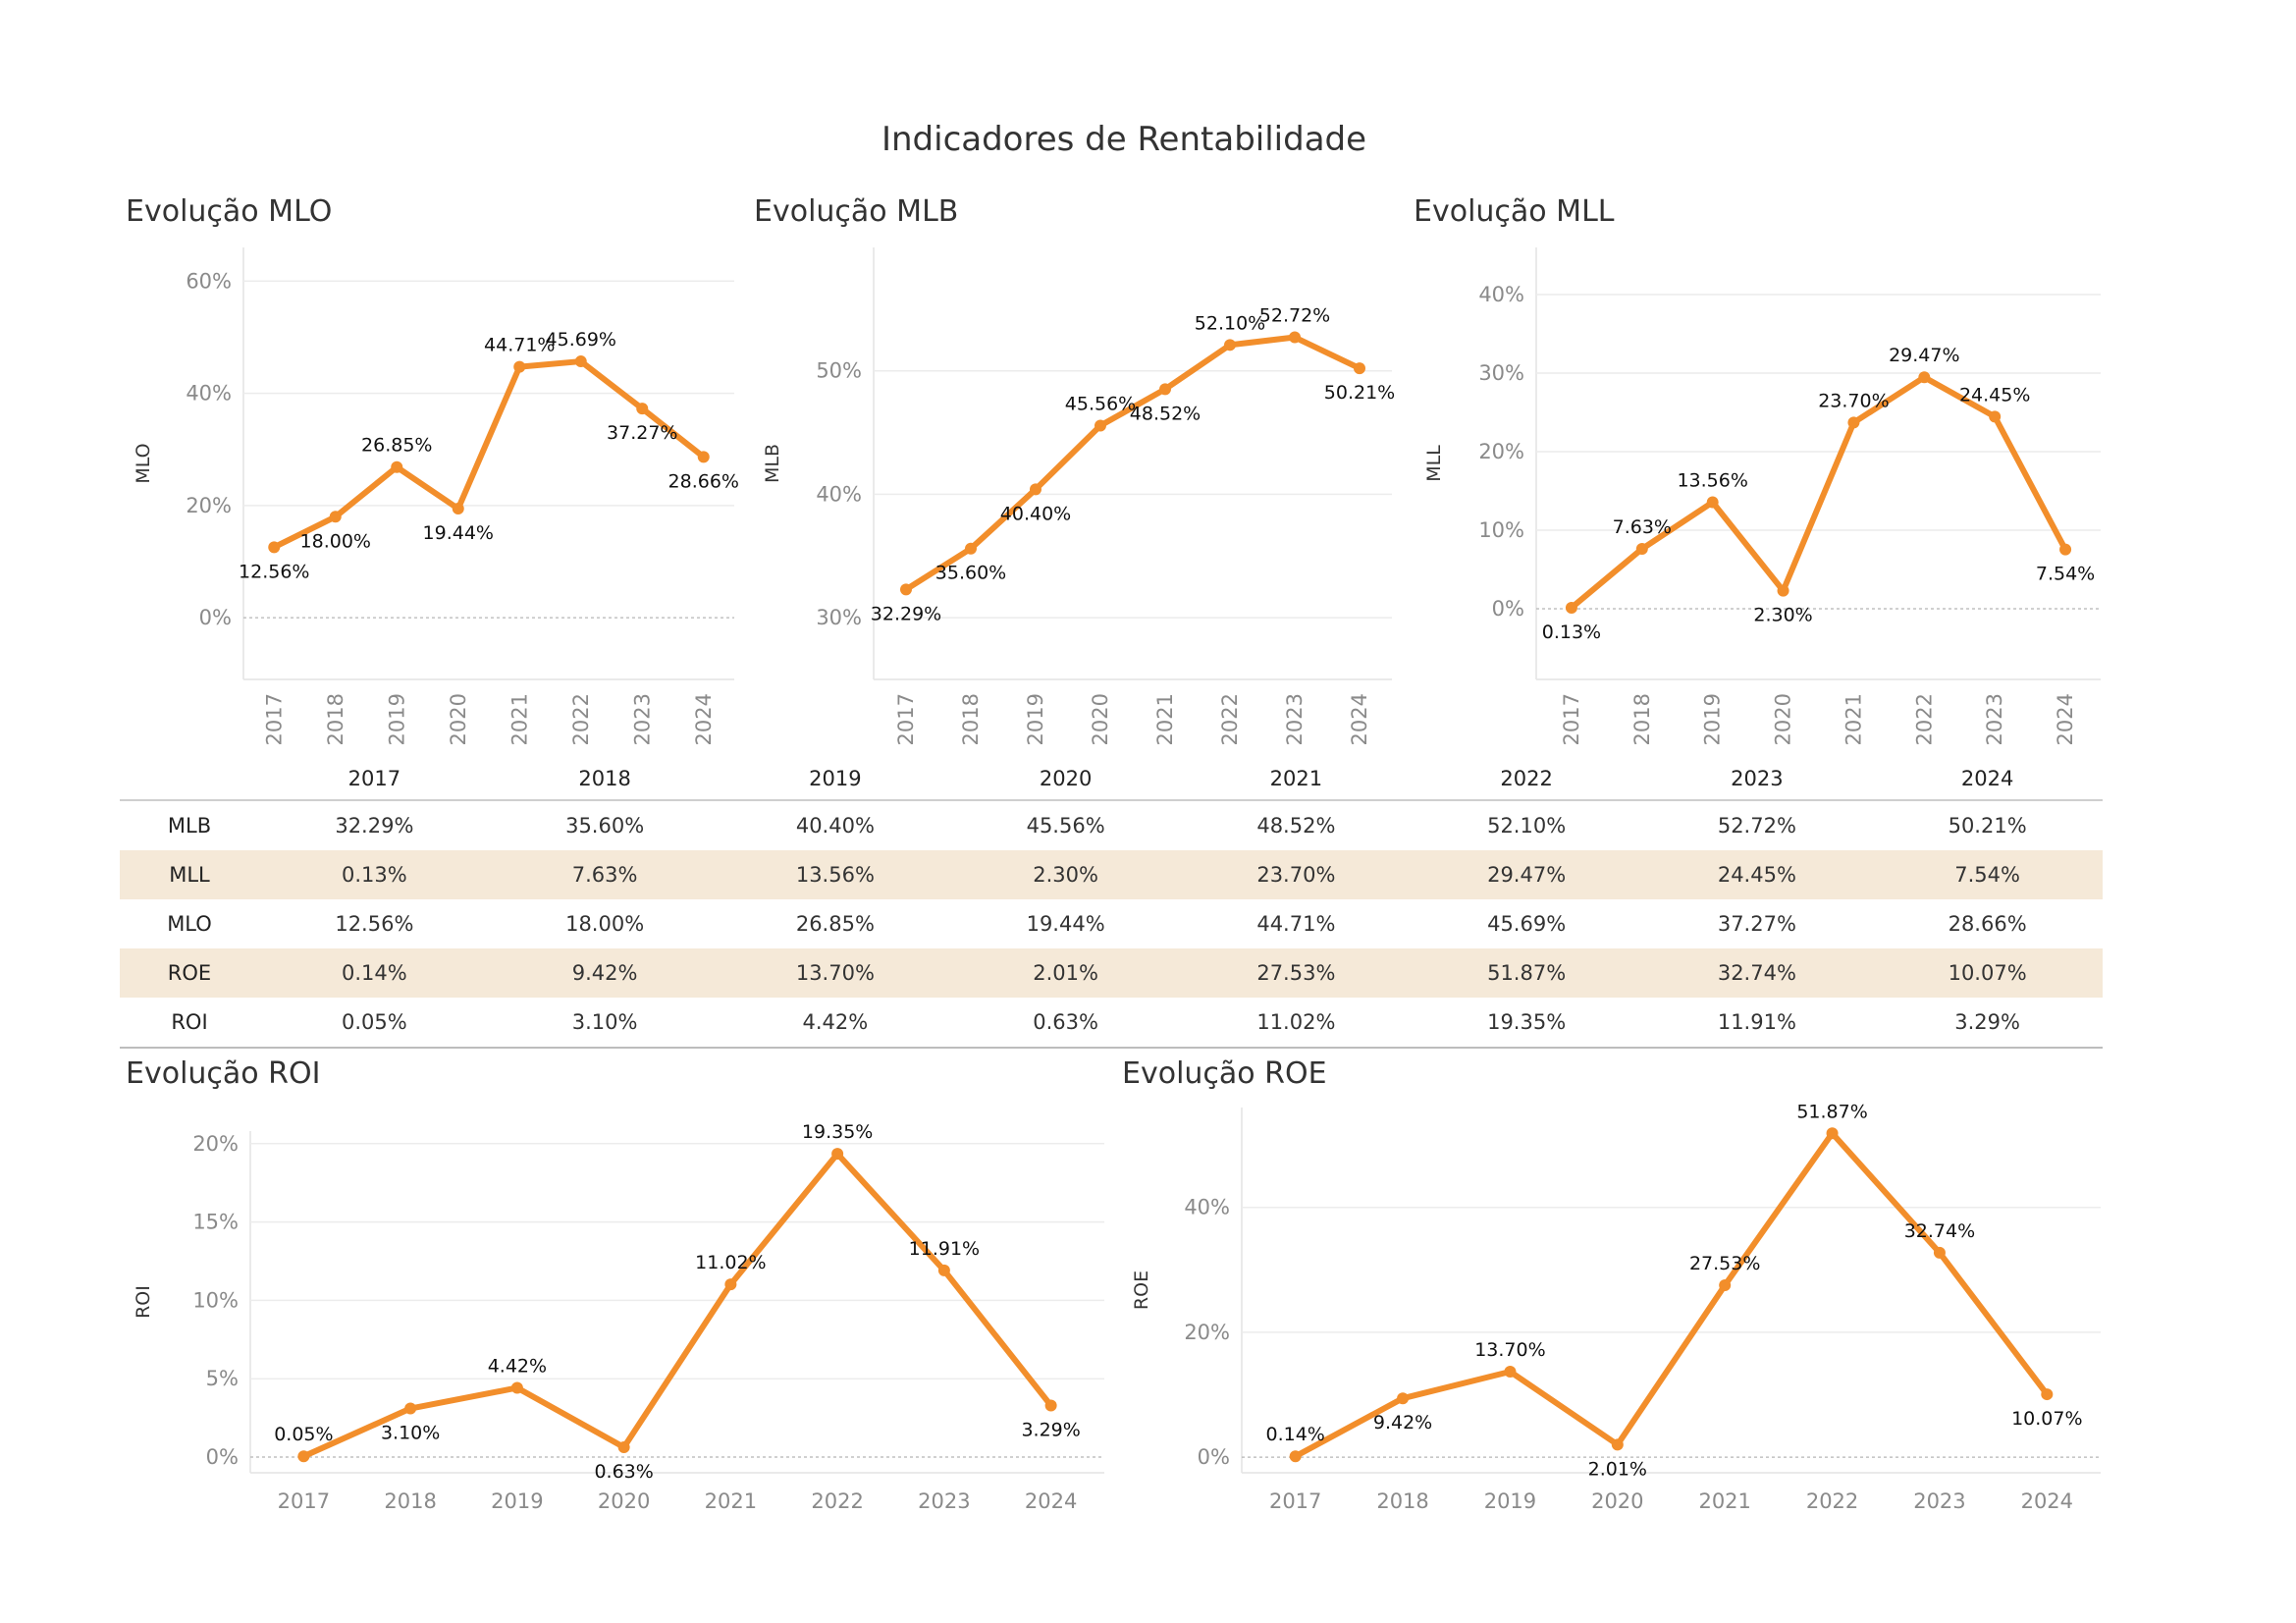  Describe the element at coordinates (1296, 778) in the screenshot. I see `column-header: 2021` at that location.